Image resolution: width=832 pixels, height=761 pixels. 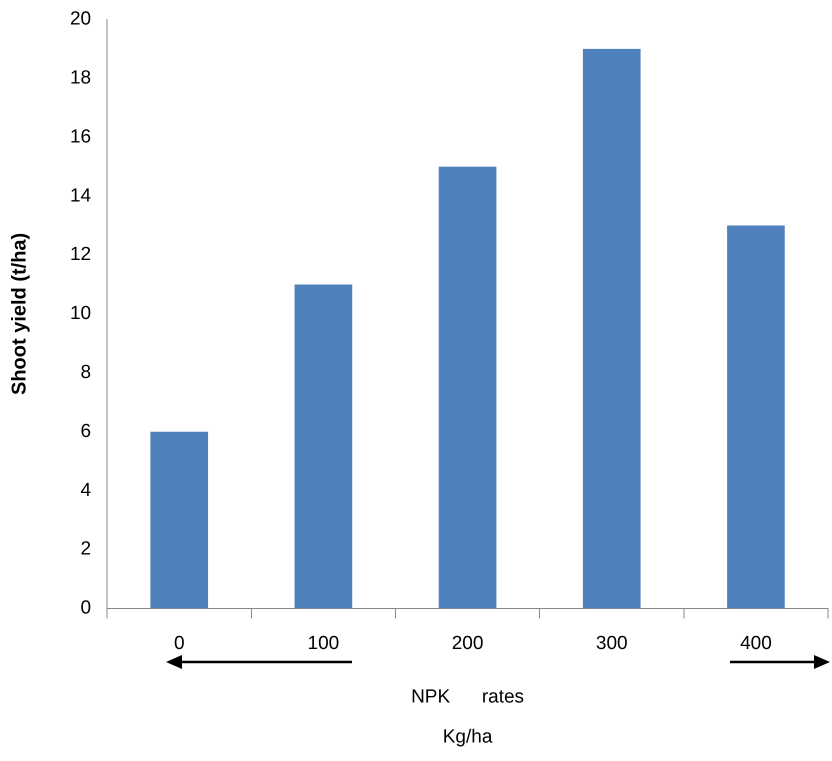 What do you see at coordinates (86, 549) in the screenshot?
I see `y-tick-label: 2` at bounding box center [86, 549].